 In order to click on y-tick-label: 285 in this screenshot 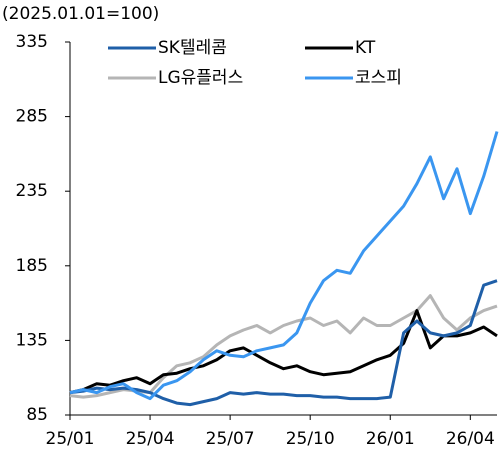, I will do `click(32, 117)`.